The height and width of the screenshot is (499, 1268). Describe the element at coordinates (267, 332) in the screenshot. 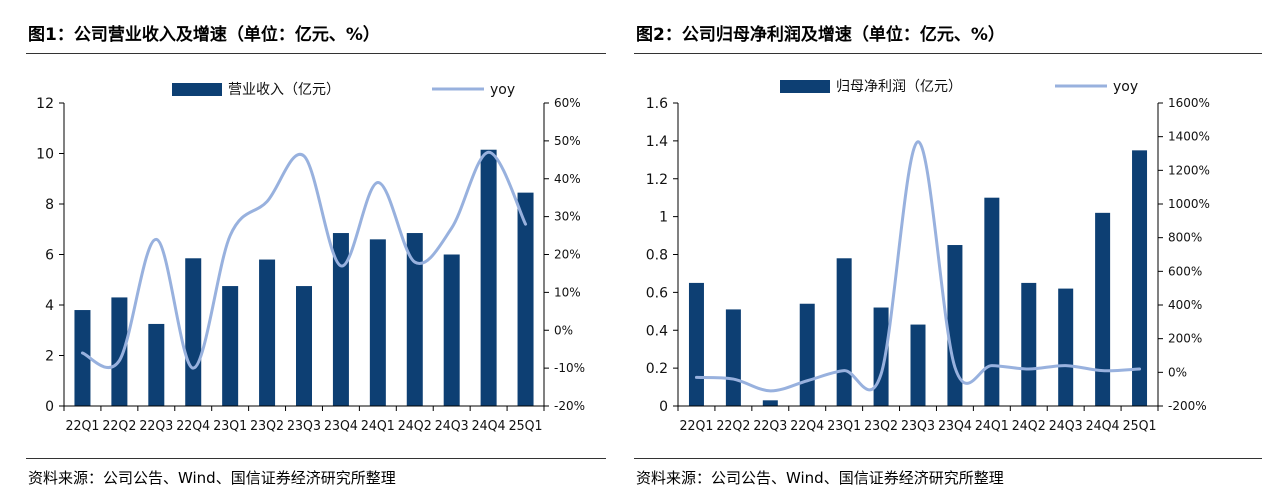

I see `bar-23Q2` at that location.